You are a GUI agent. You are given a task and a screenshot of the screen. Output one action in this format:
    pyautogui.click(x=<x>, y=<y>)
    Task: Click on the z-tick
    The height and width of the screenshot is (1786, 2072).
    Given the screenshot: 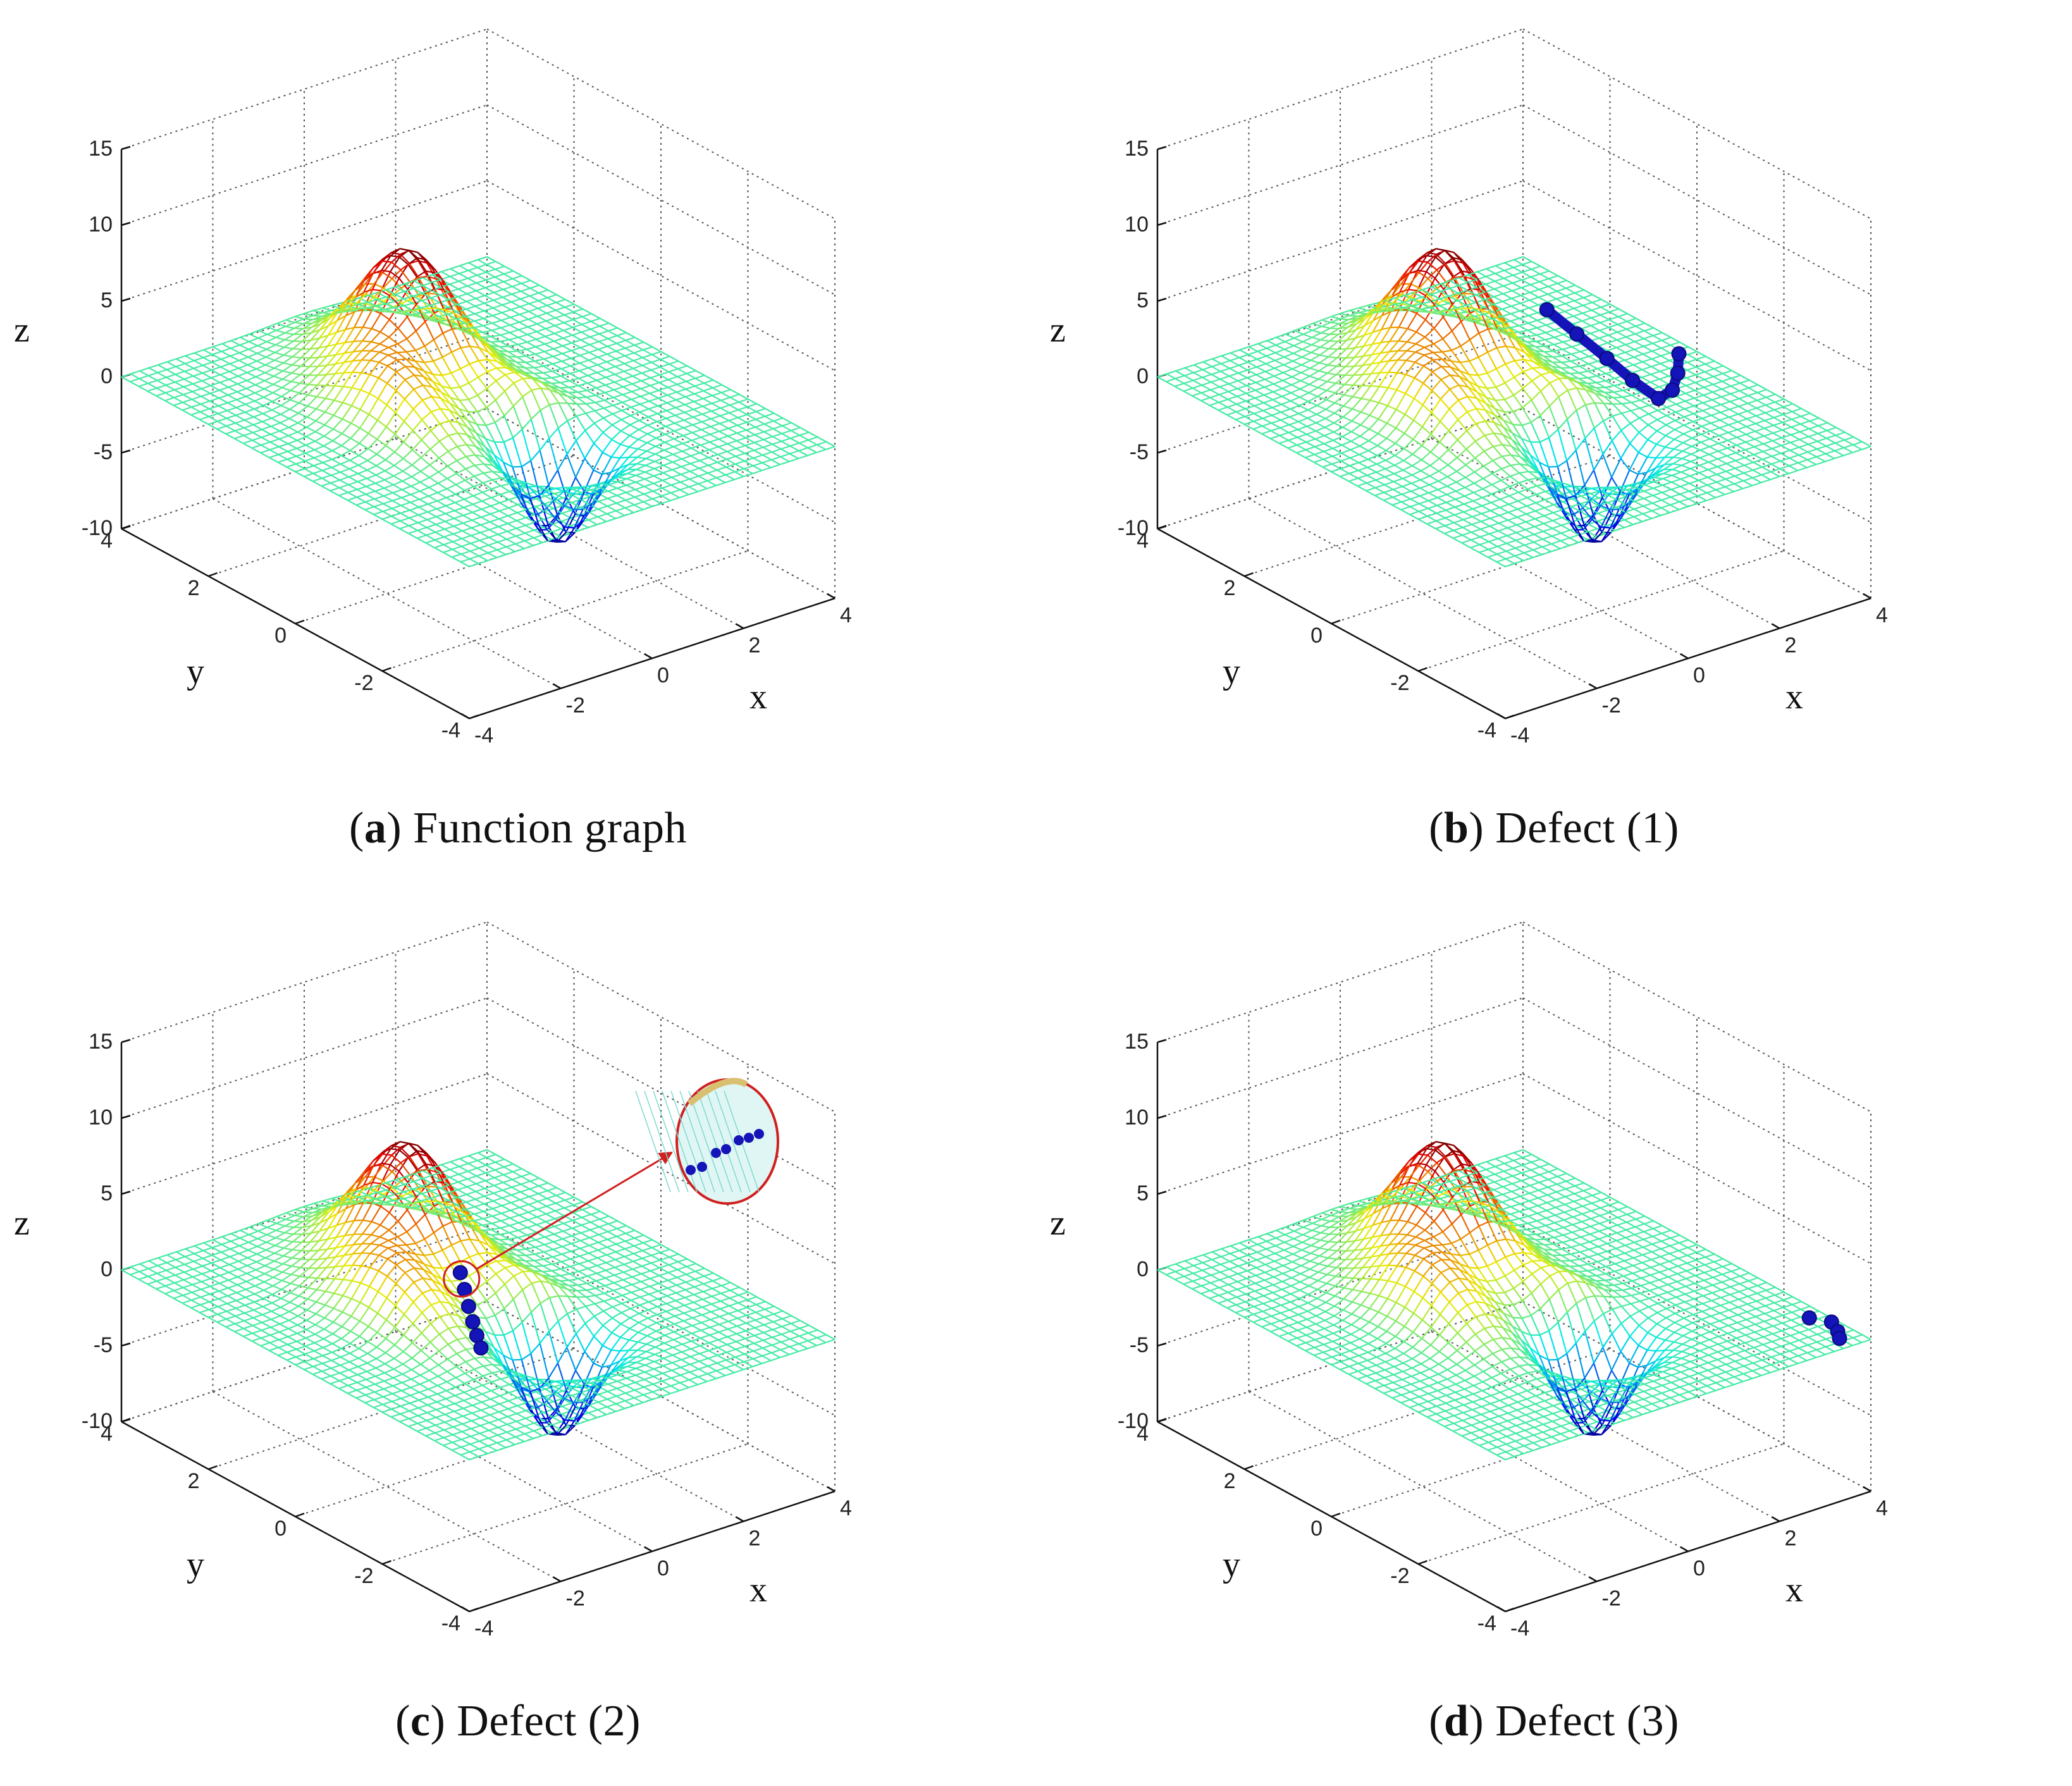 What is the action you would take?
    pyautogui.click(x=1162, y=451)
    